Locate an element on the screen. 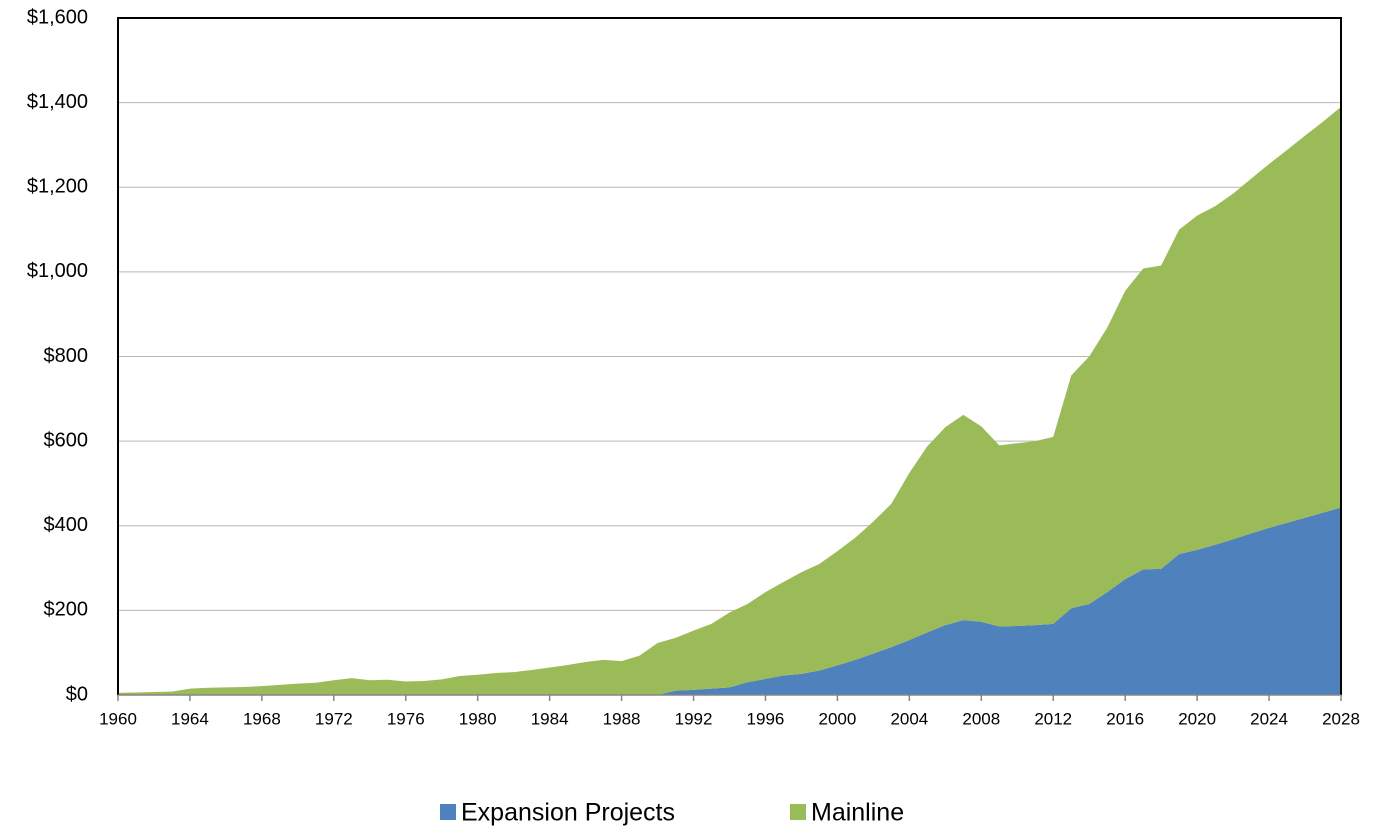  x-tick-label: 1984 is located at coordinates (550, 718).